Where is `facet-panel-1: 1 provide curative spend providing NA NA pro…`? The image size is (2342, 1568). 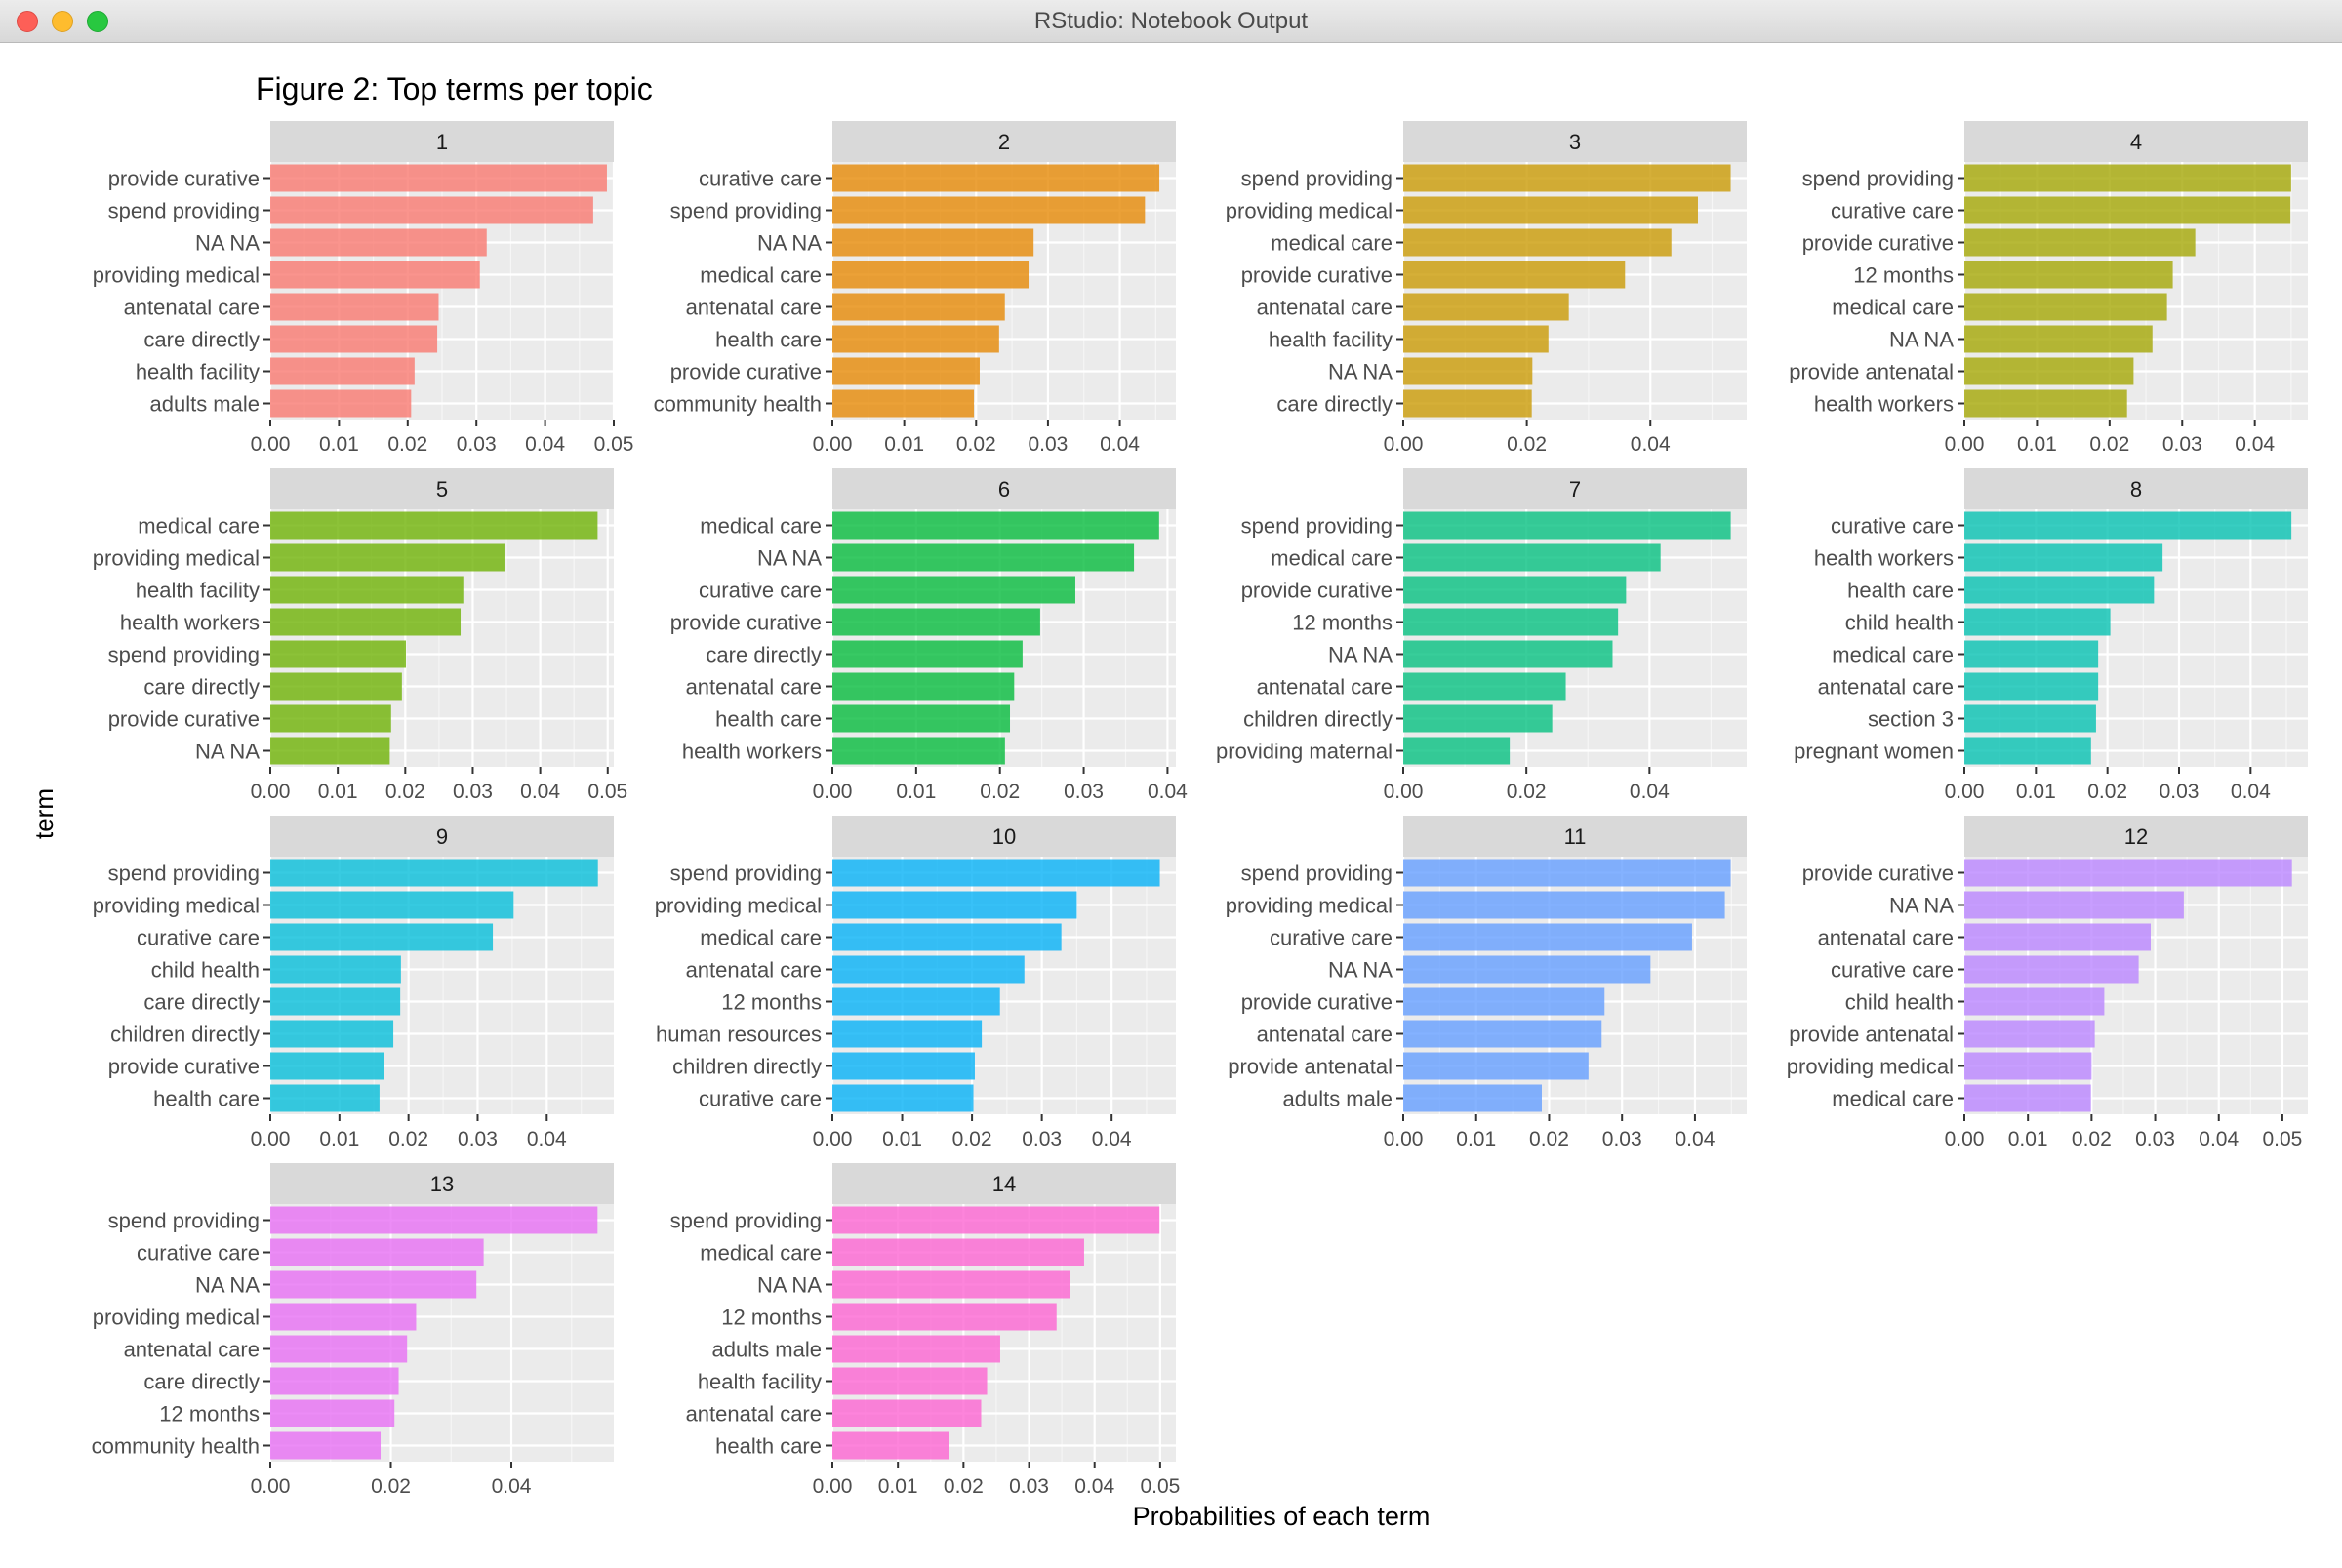 facet-panel-1: 1 provide curative spend providing NA NA pro… is located at coordinates (363, 288).